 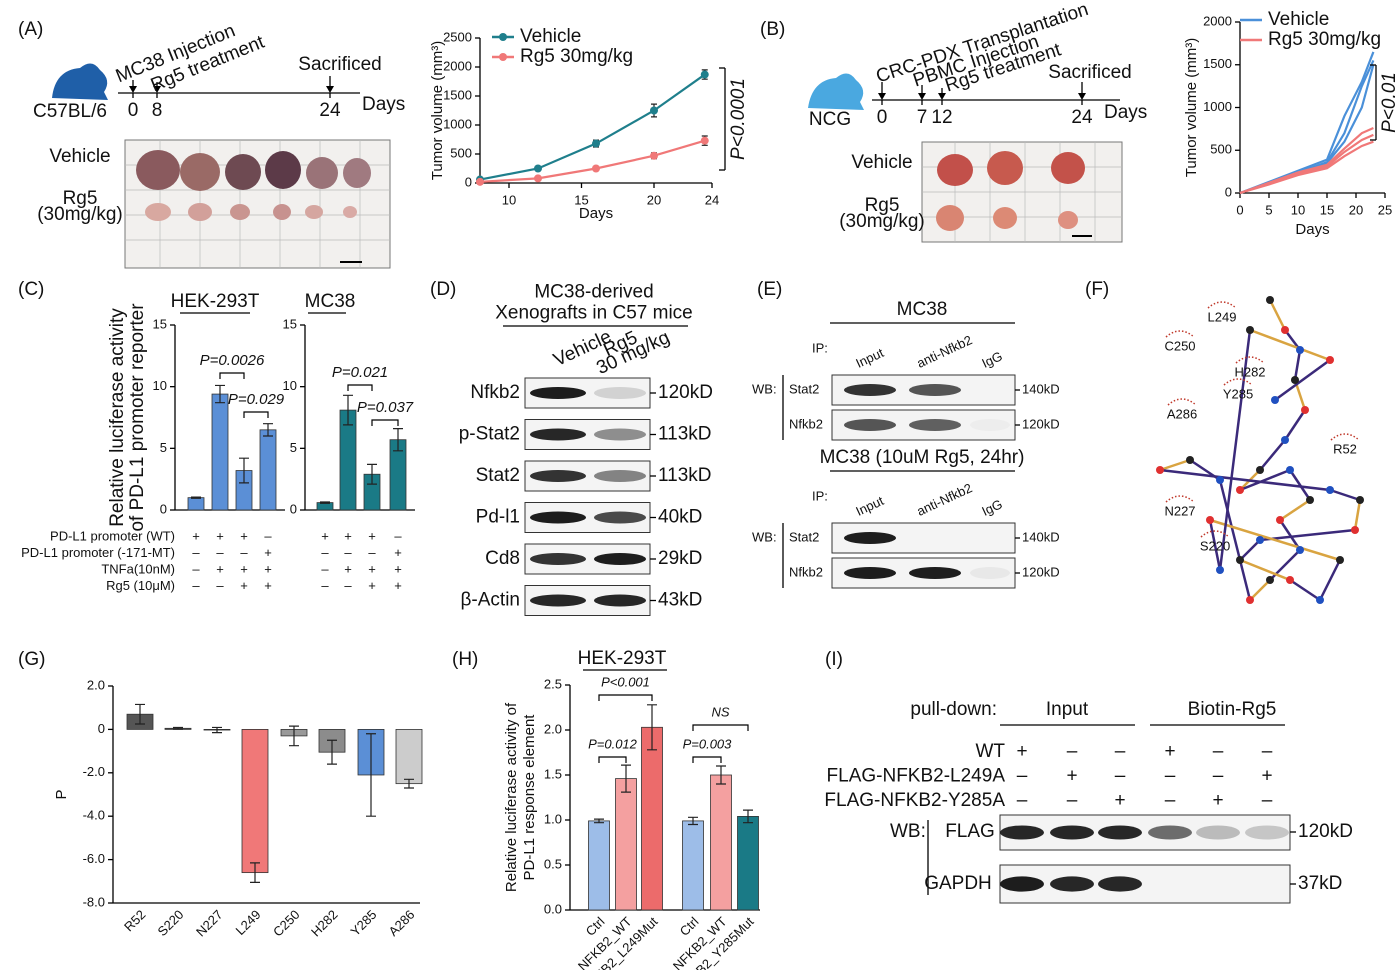 What do you see at coordinates (468, 181) in the screenshot?
I see `y-tick-label: 0` at bounding box center [468, 181].